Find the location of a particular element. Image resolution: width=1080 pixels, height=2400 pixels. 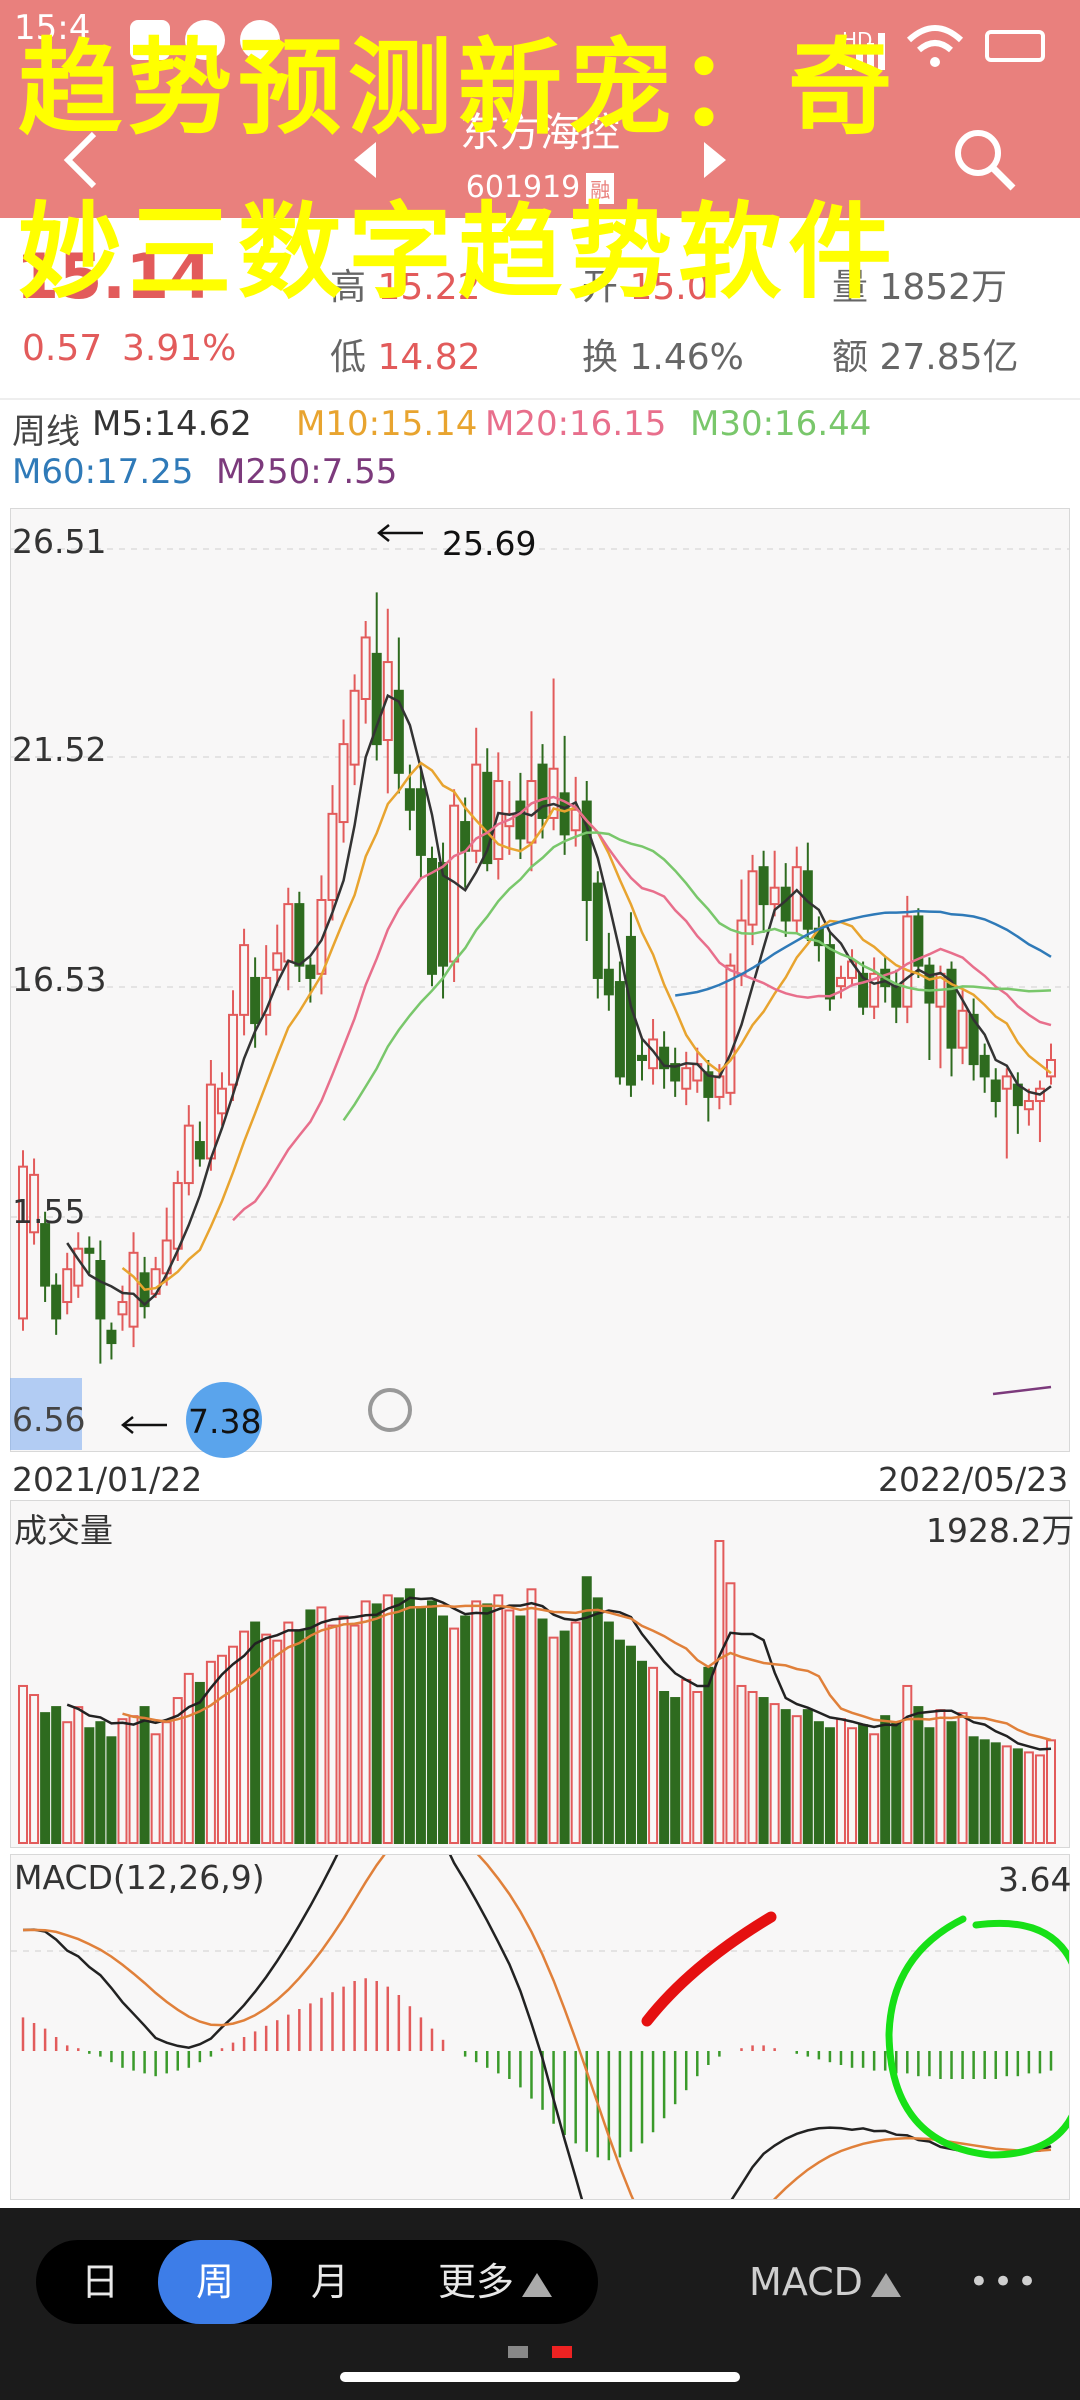

start-date: 2021/01/22 is located at coordinates (107, 1479).